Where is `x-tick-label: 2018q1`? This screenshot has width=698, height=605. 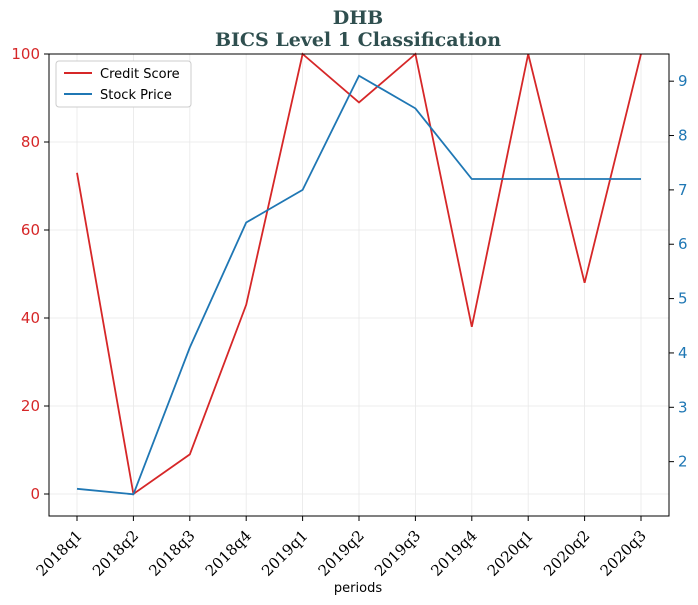 x-tick-label: 2018q1 is located at coordinates (59, 553).